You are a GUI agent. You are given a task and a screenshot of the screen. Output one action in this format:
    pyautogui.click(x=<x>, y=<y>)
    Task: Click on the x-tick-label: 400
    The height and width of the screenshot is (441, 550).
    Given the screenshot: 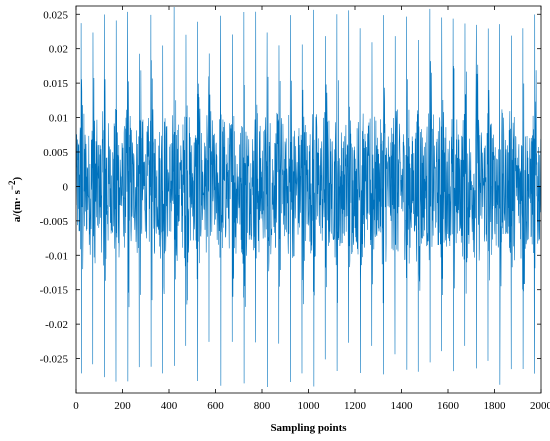 What is the action you would take?
    pyautogui.click(x=169, y=406)
    